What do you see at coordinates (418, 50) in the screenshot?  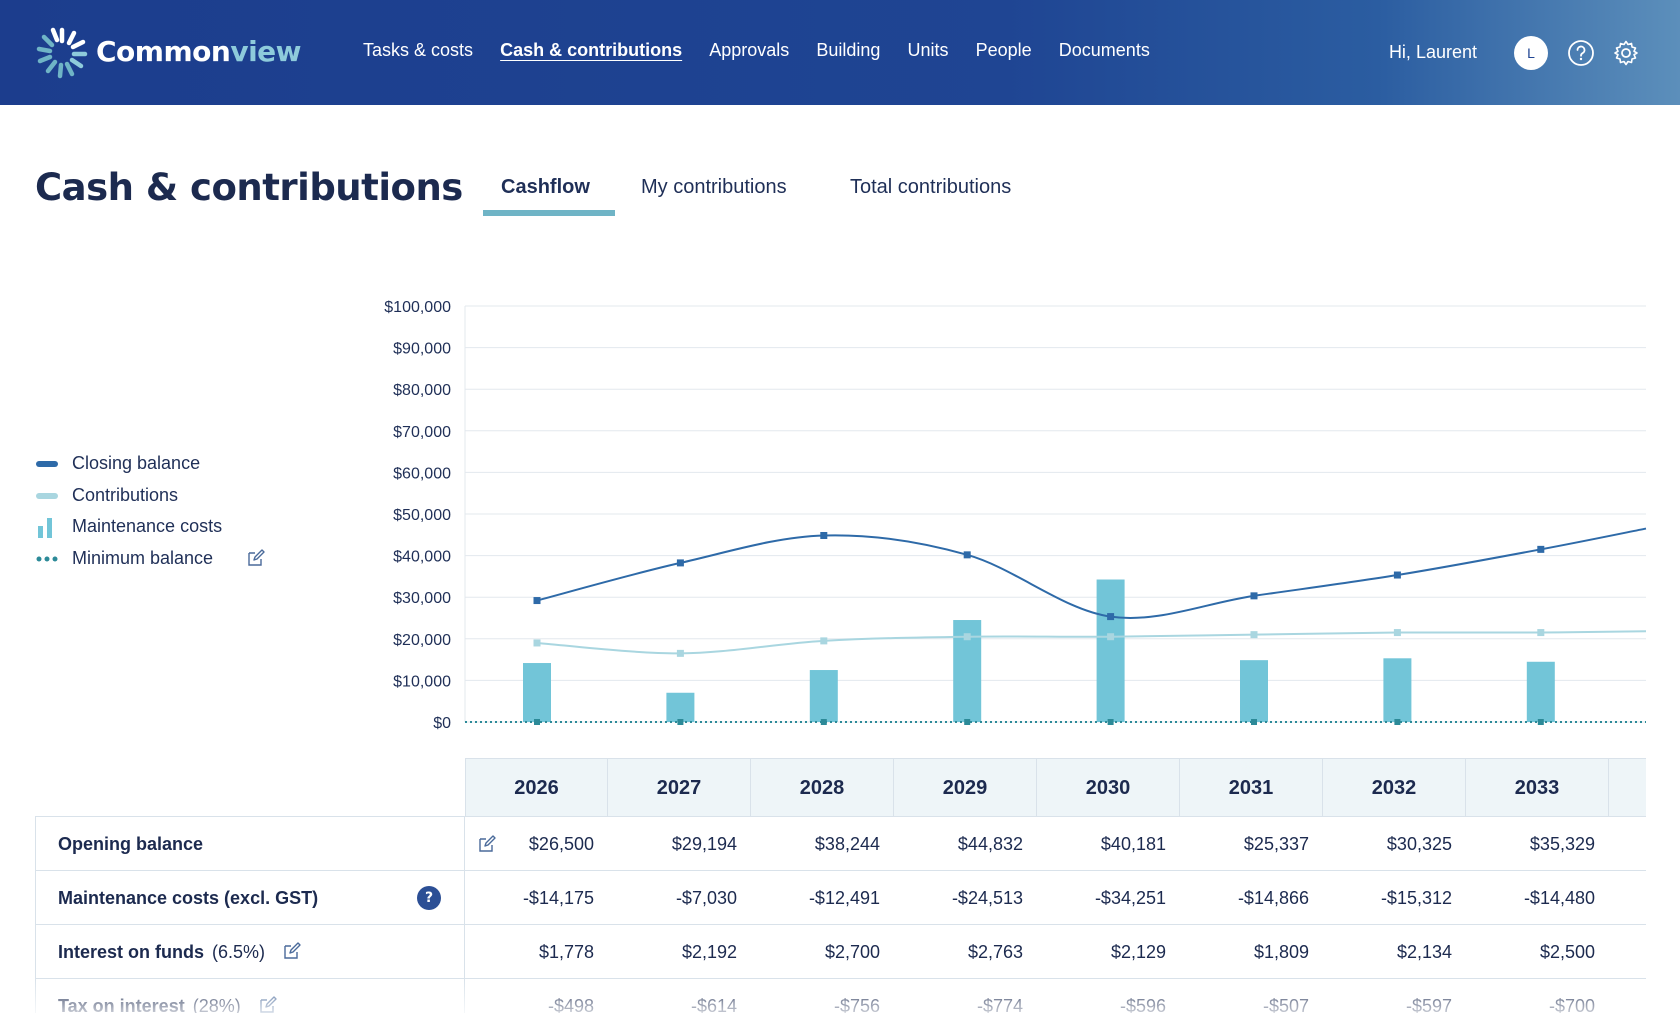 I see `nav-tasks-costs: Tasks & costs` at bounding box center [418, 50].